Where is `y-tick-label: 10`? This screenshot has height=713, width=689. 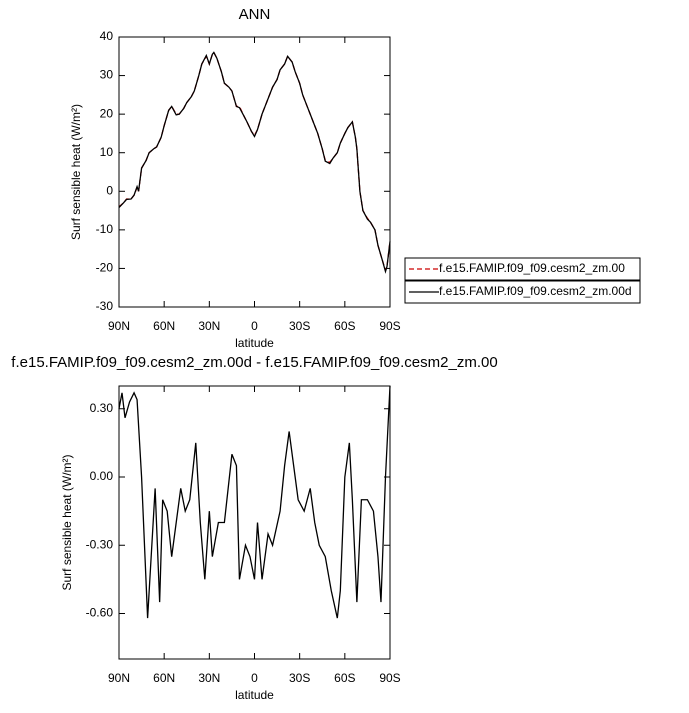
y-tick-label: 10 is located at coordinates (107, 152).